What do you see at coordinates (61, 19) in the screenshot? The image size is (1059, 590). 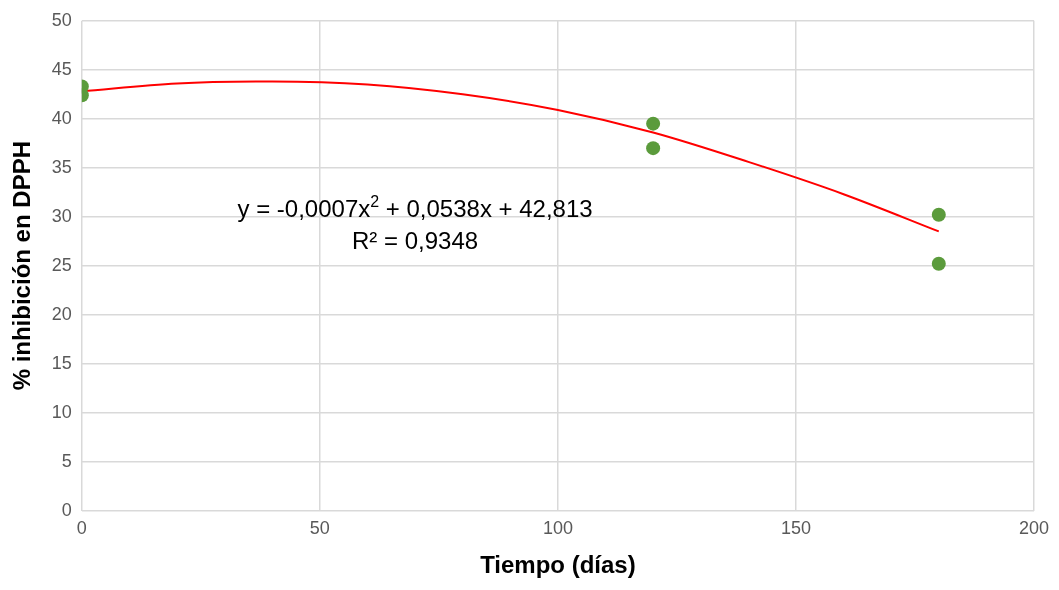 I see `y-tick-label: 50` at bounding box center [61, 19].